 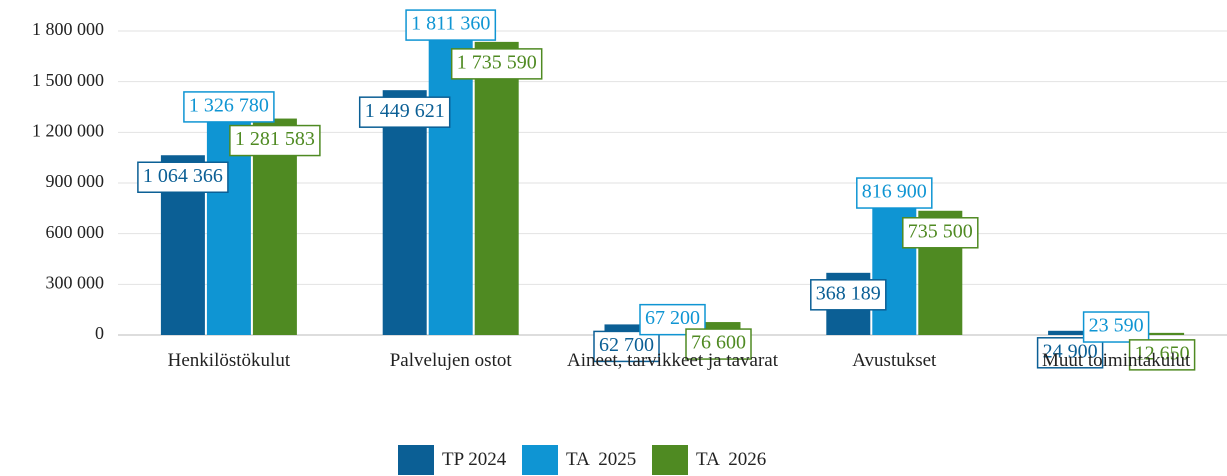 I want to click on legend-label: TP 2024, so click(x=474, y=459).